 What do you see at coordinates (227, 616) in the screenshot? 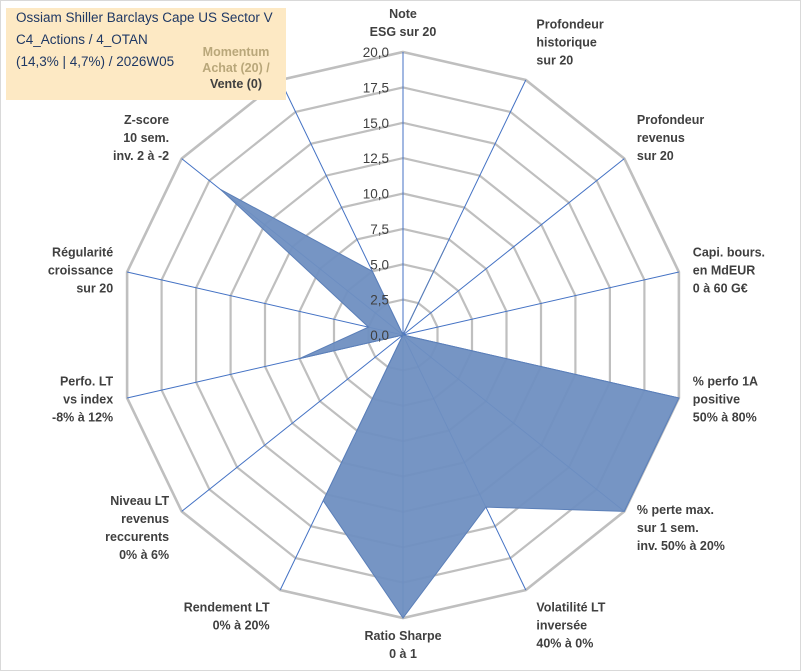
I see `category-label: Rendement LT 0% à 20%` at bounding box center [227, 616].